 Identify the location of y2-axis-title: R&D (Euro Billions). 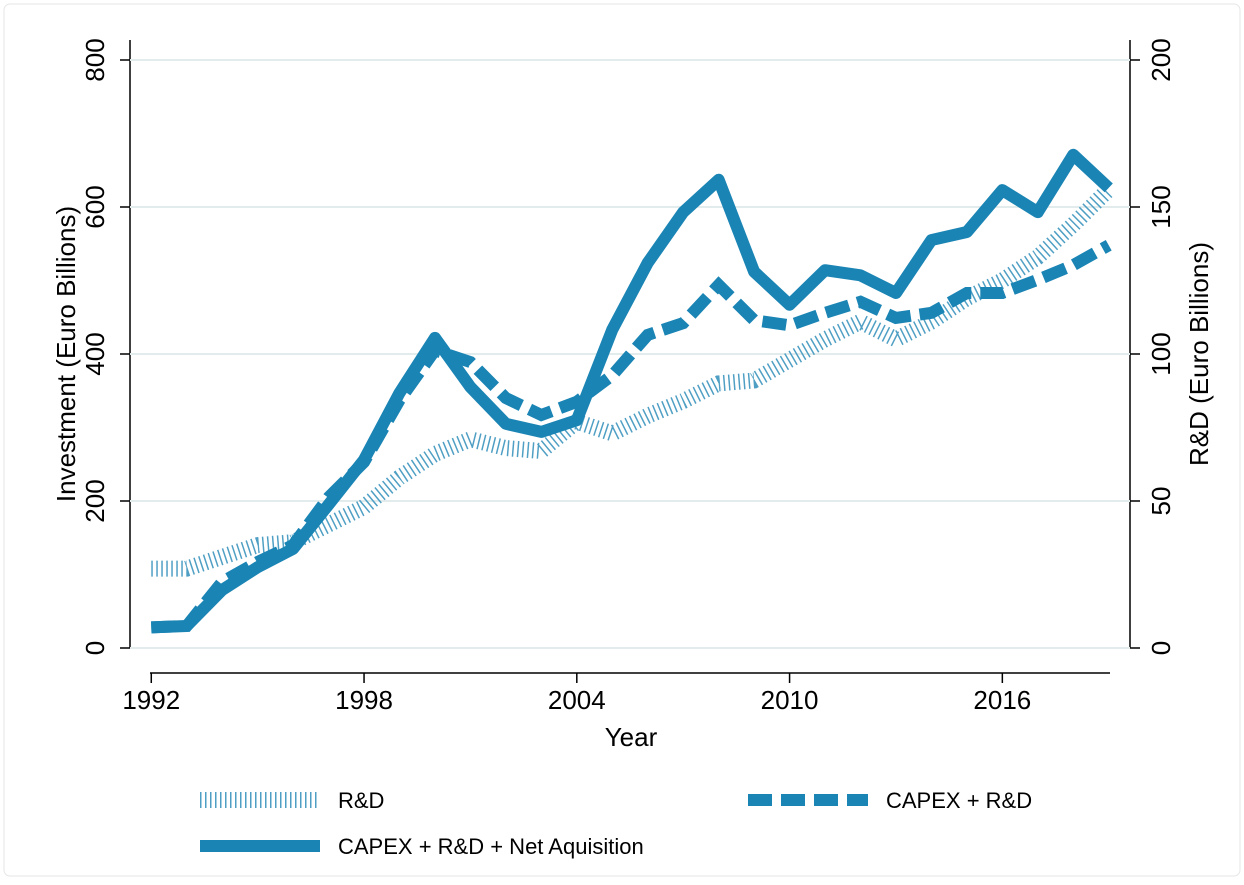
(1199, 354).